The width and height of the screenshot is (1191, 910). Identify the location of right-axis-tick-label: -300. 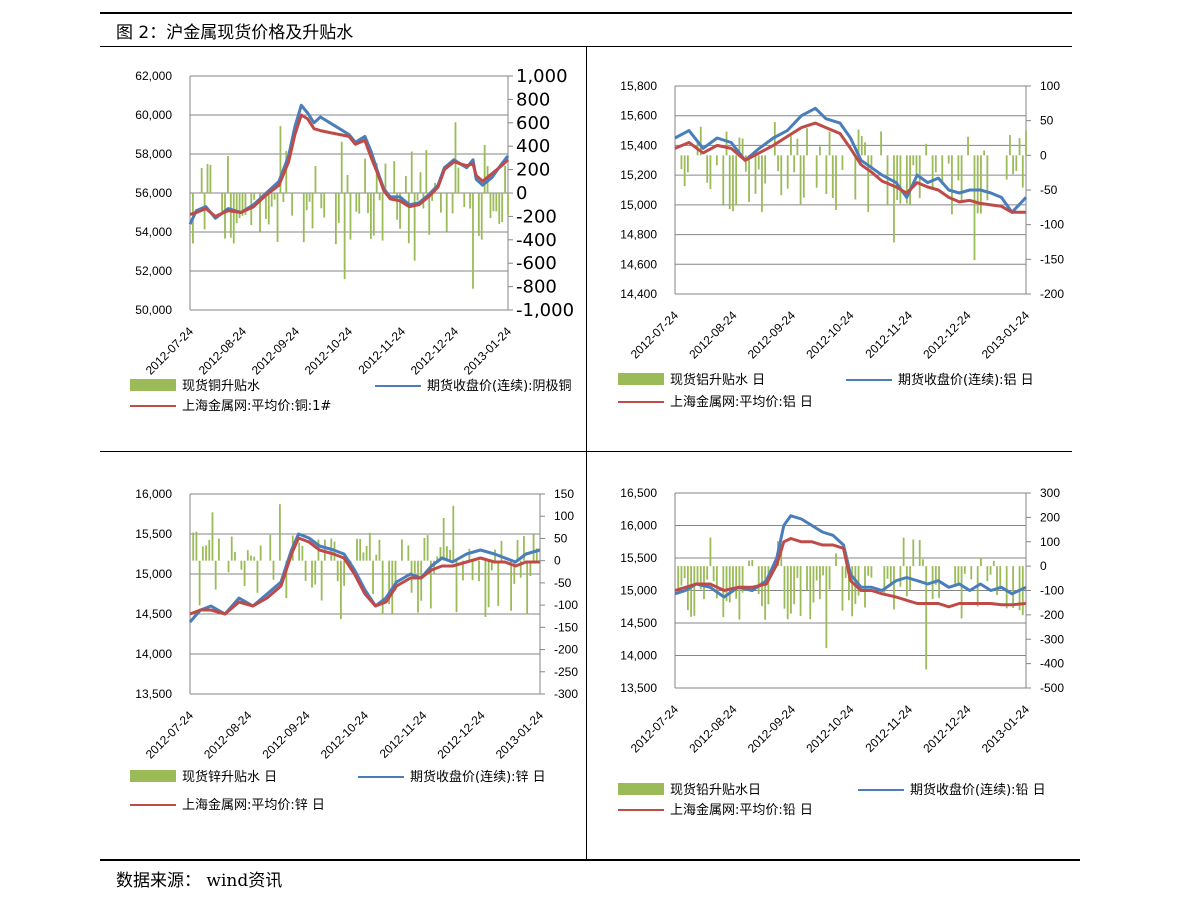
(566, 694).